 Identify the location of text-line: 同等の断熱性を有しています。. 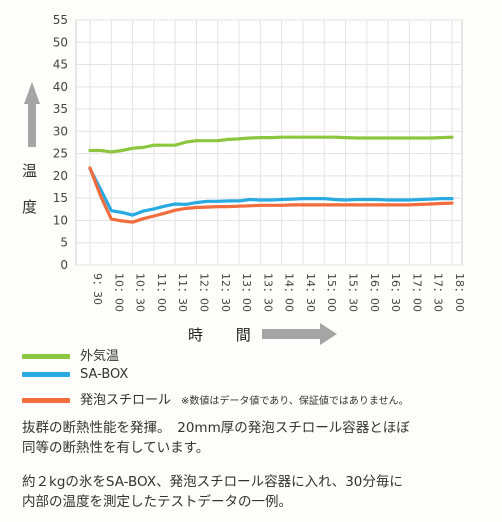
(116, 448).